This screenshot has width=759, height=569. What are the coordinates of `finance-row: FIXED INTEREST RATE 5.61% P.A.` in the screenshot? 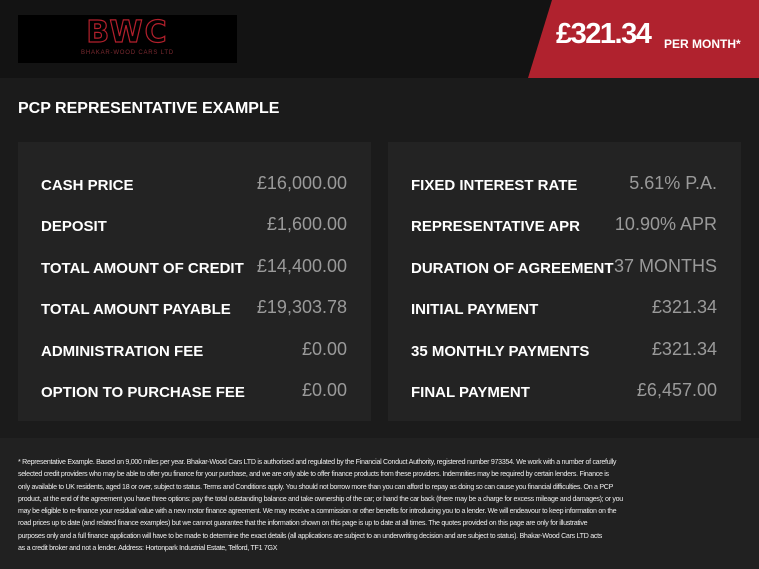 It's located at (564, 183).